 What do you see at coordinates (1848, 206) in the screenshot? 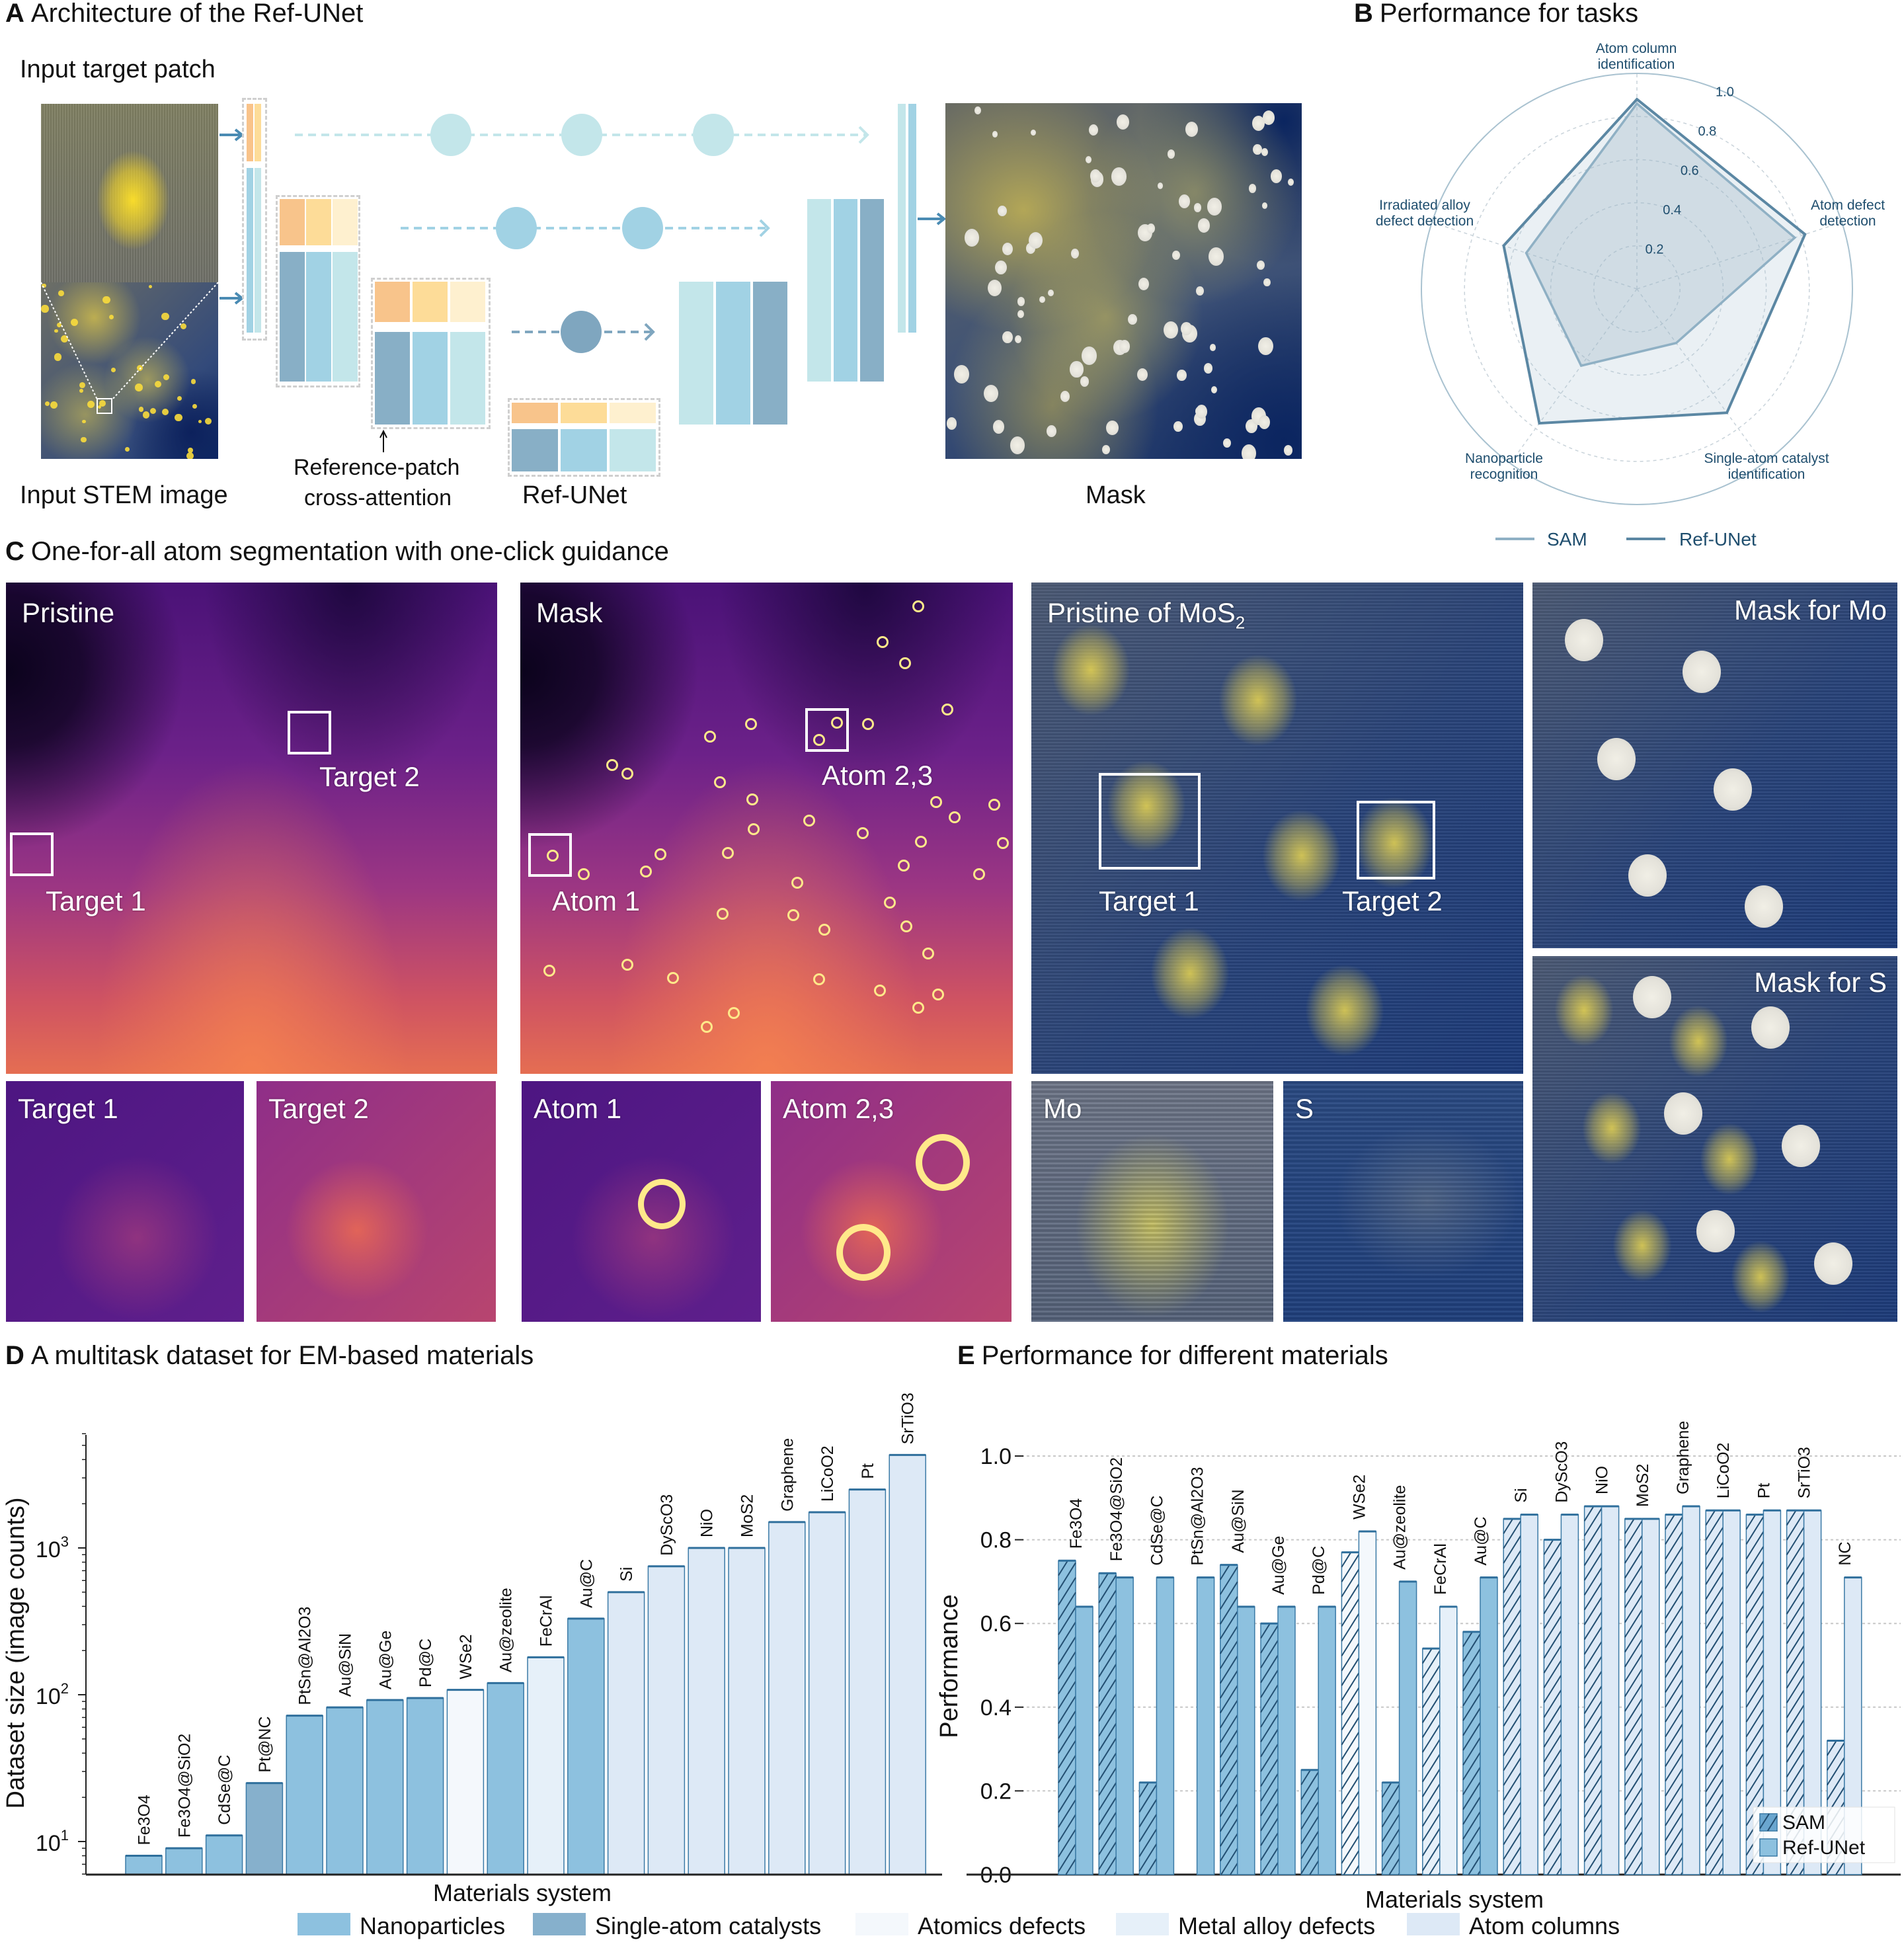
I see `radar-axis-label-line: Atom defect` at bounding box center [1848, 206].